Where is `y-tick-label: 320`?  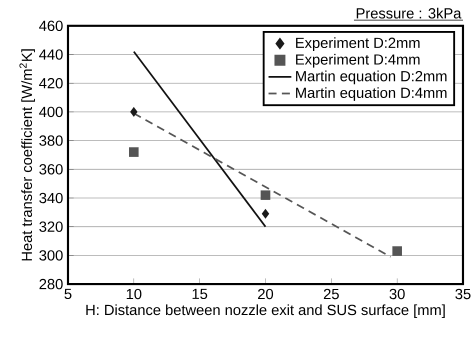 y-tick-label: 320 is located at coordinates (51, 227).